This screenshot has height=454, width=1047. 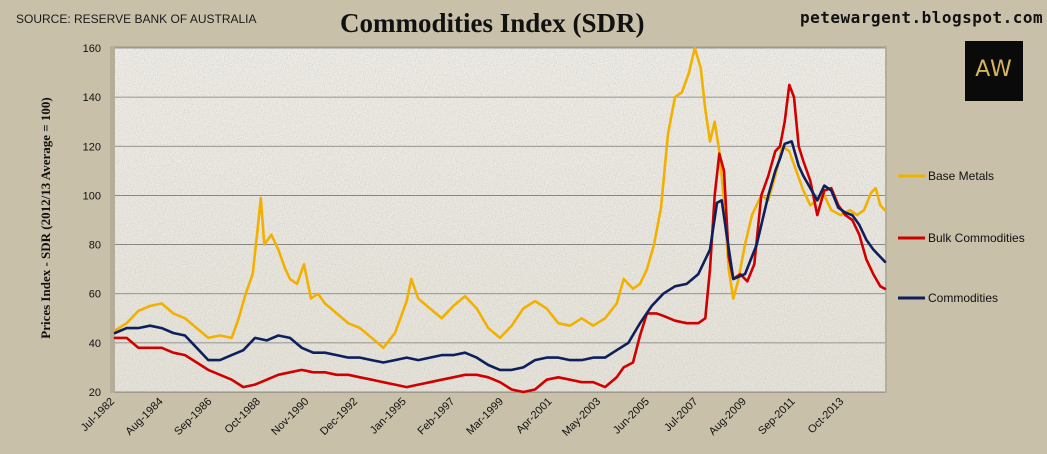 What do you see at coordinates (136, 19) in the screenshot?
I see `source-note: SOURCE: RESERVE BANK OF AUSTRALIA` at bounding box center [136, 19].